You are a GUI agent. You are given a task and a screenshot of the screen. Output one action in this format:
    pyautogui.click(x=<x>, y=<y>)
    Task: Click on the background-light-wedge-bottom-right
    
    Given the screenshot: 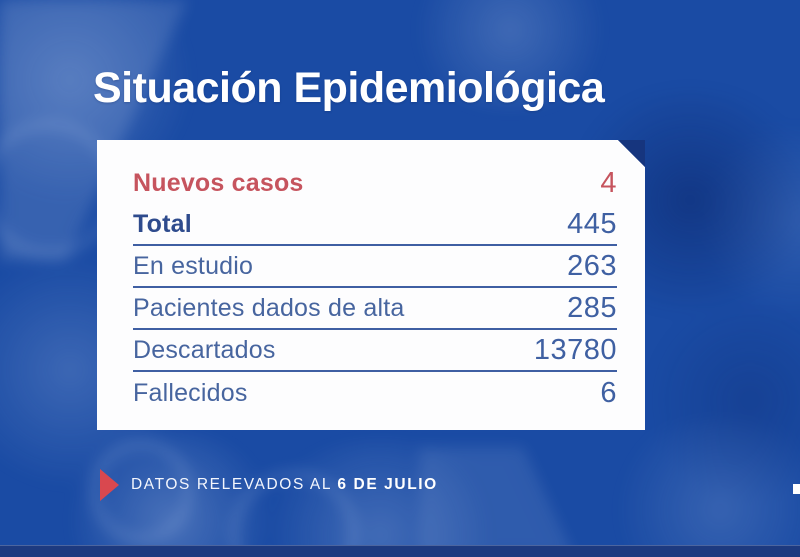 What is the action you would take?
    pyautogui.click(x=550, y=502)
    